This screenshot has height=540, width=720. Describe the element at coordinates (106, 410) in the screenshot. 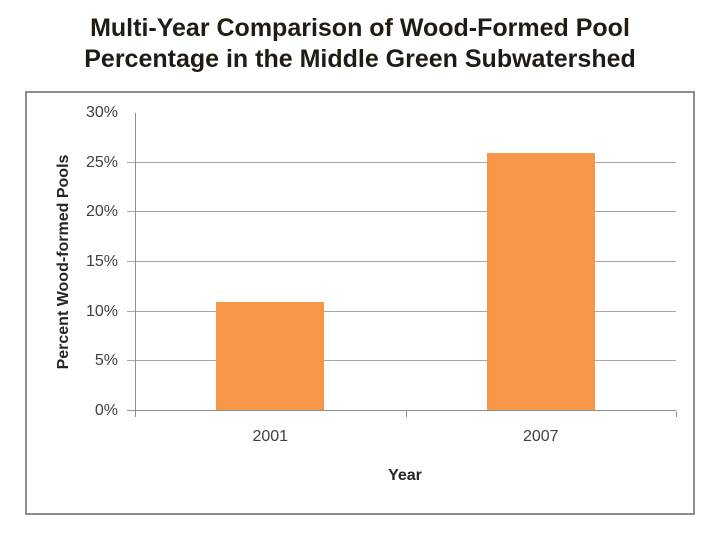

I see `y-tick-label: 0%` at that location.